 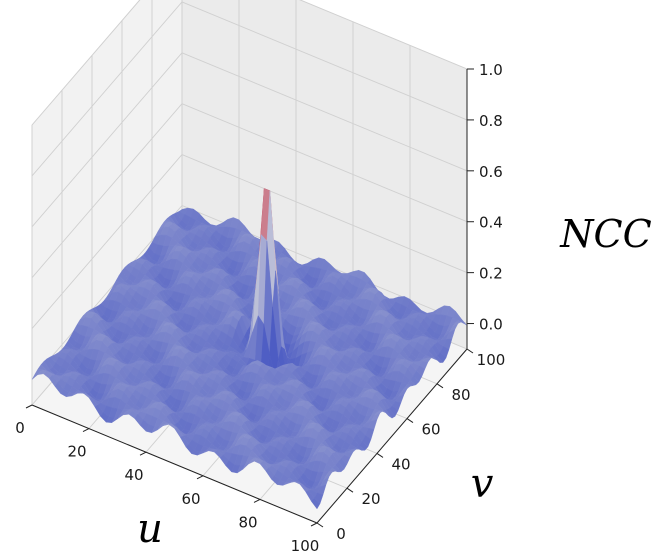 I want to click on z-tick-label: 0.2, so click(x=491, y=274).